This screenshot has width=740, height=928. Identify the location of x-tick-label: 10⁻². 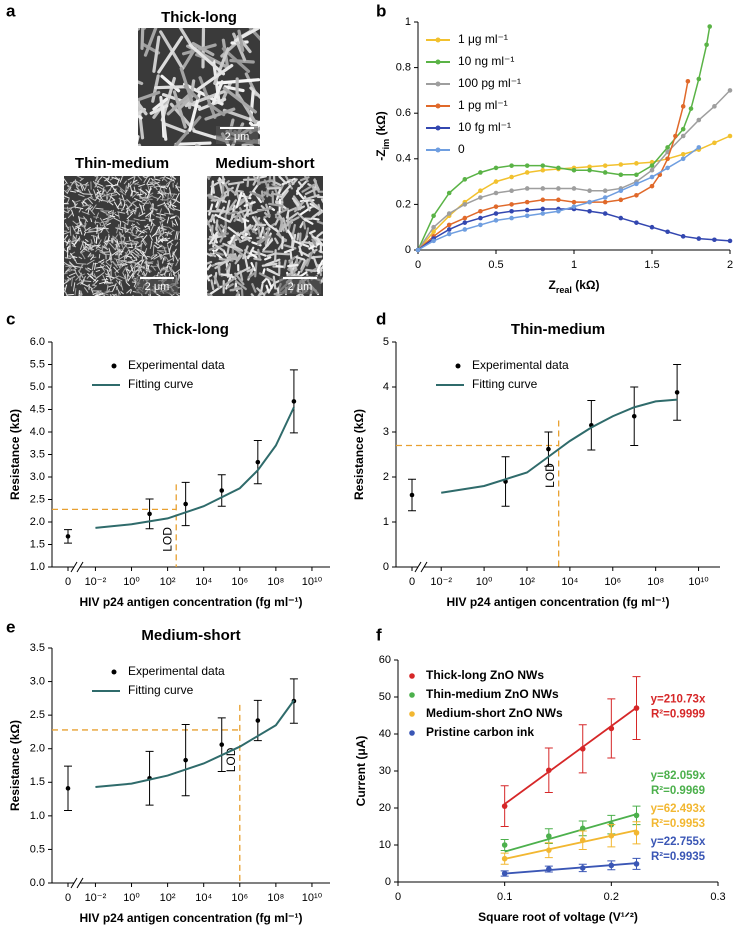
(96, 898).